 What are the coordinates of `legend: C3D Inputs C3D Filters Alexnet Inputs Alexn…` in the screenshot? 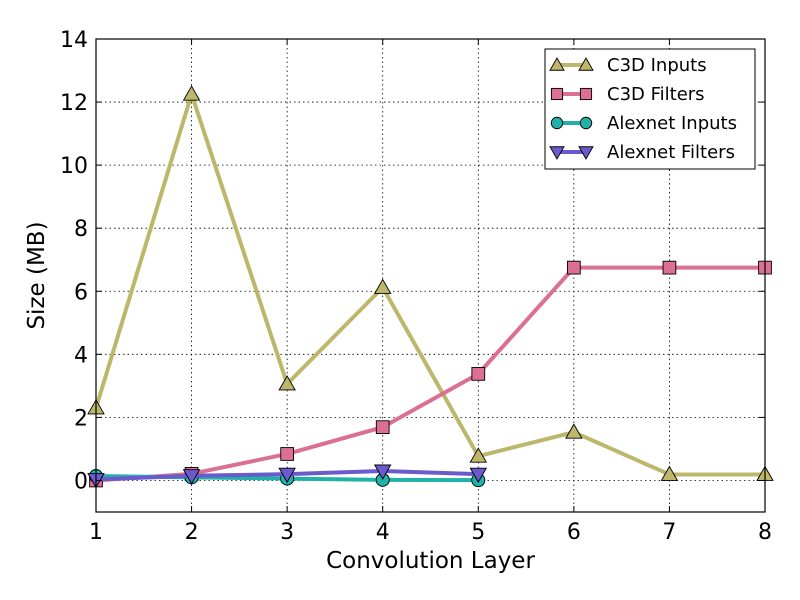 It's located at (650, 109).